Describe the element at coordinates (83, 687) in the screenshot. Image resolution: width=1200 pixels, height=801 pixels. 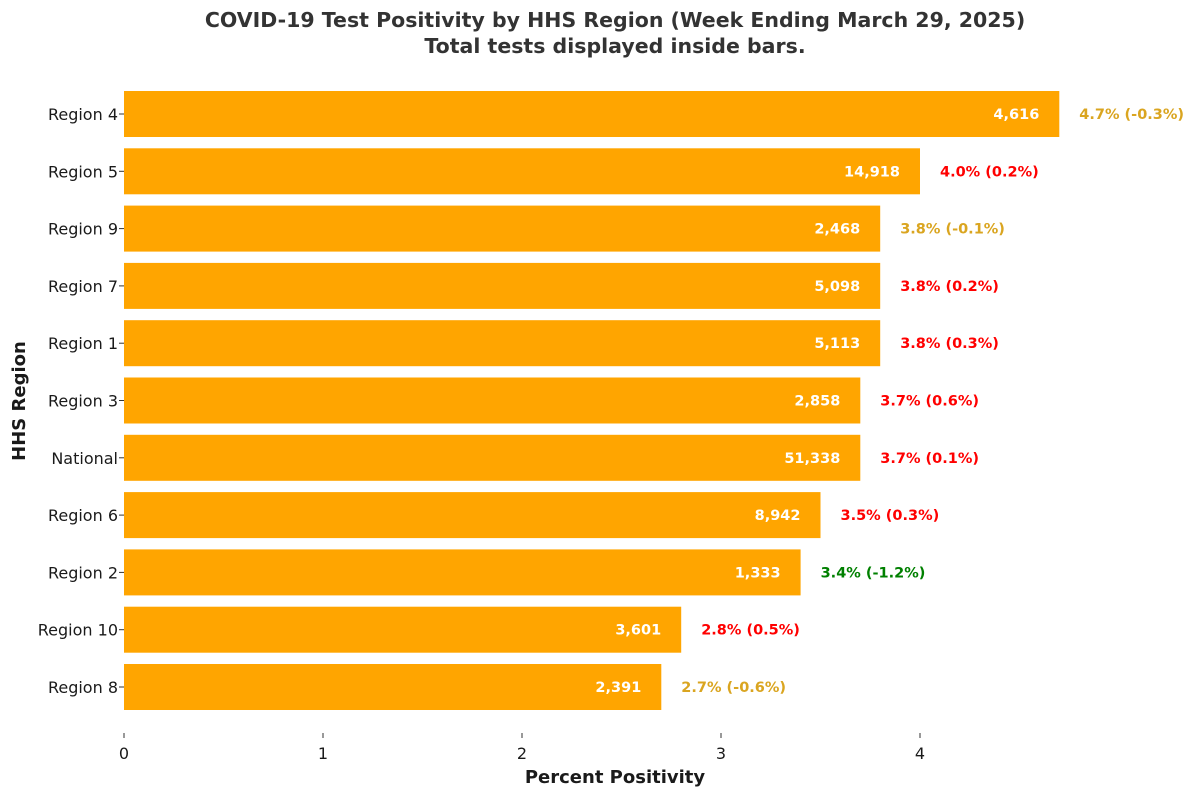
I see `y-tick-label: Region 8` at that location.